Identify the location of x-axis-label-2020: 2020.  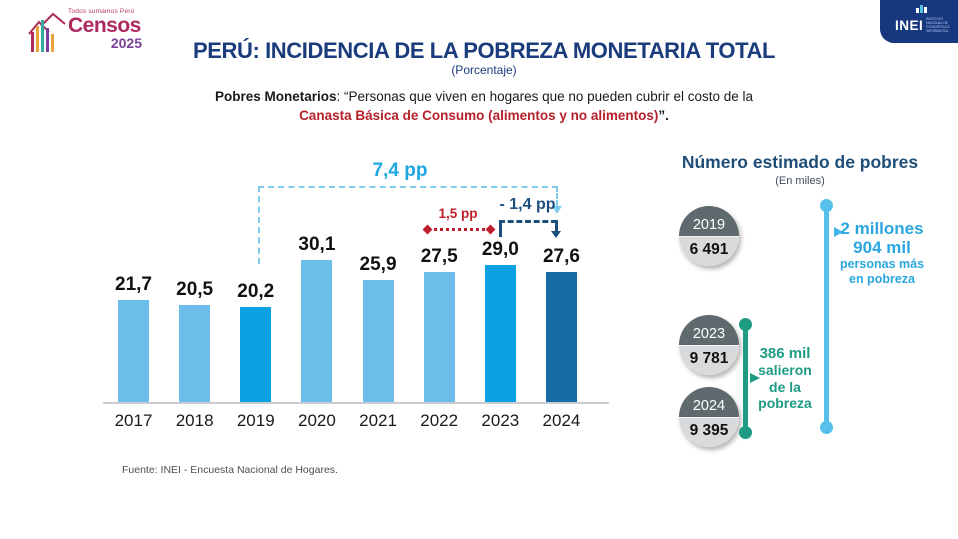
(316, 420).